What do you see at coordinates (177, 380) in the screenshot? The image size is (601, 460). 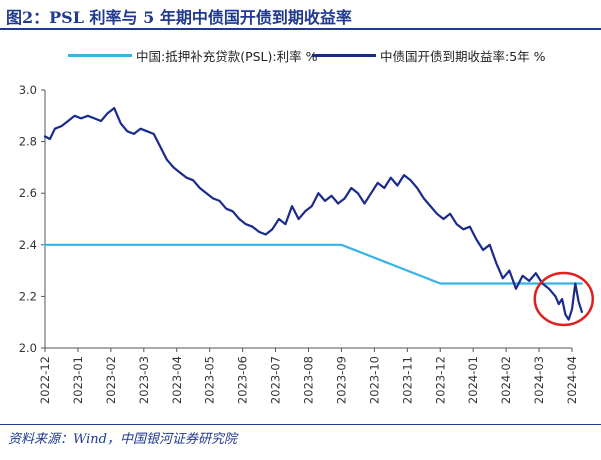 I see `x-tick-label: 2023-04` at bounding box center [177, 380].